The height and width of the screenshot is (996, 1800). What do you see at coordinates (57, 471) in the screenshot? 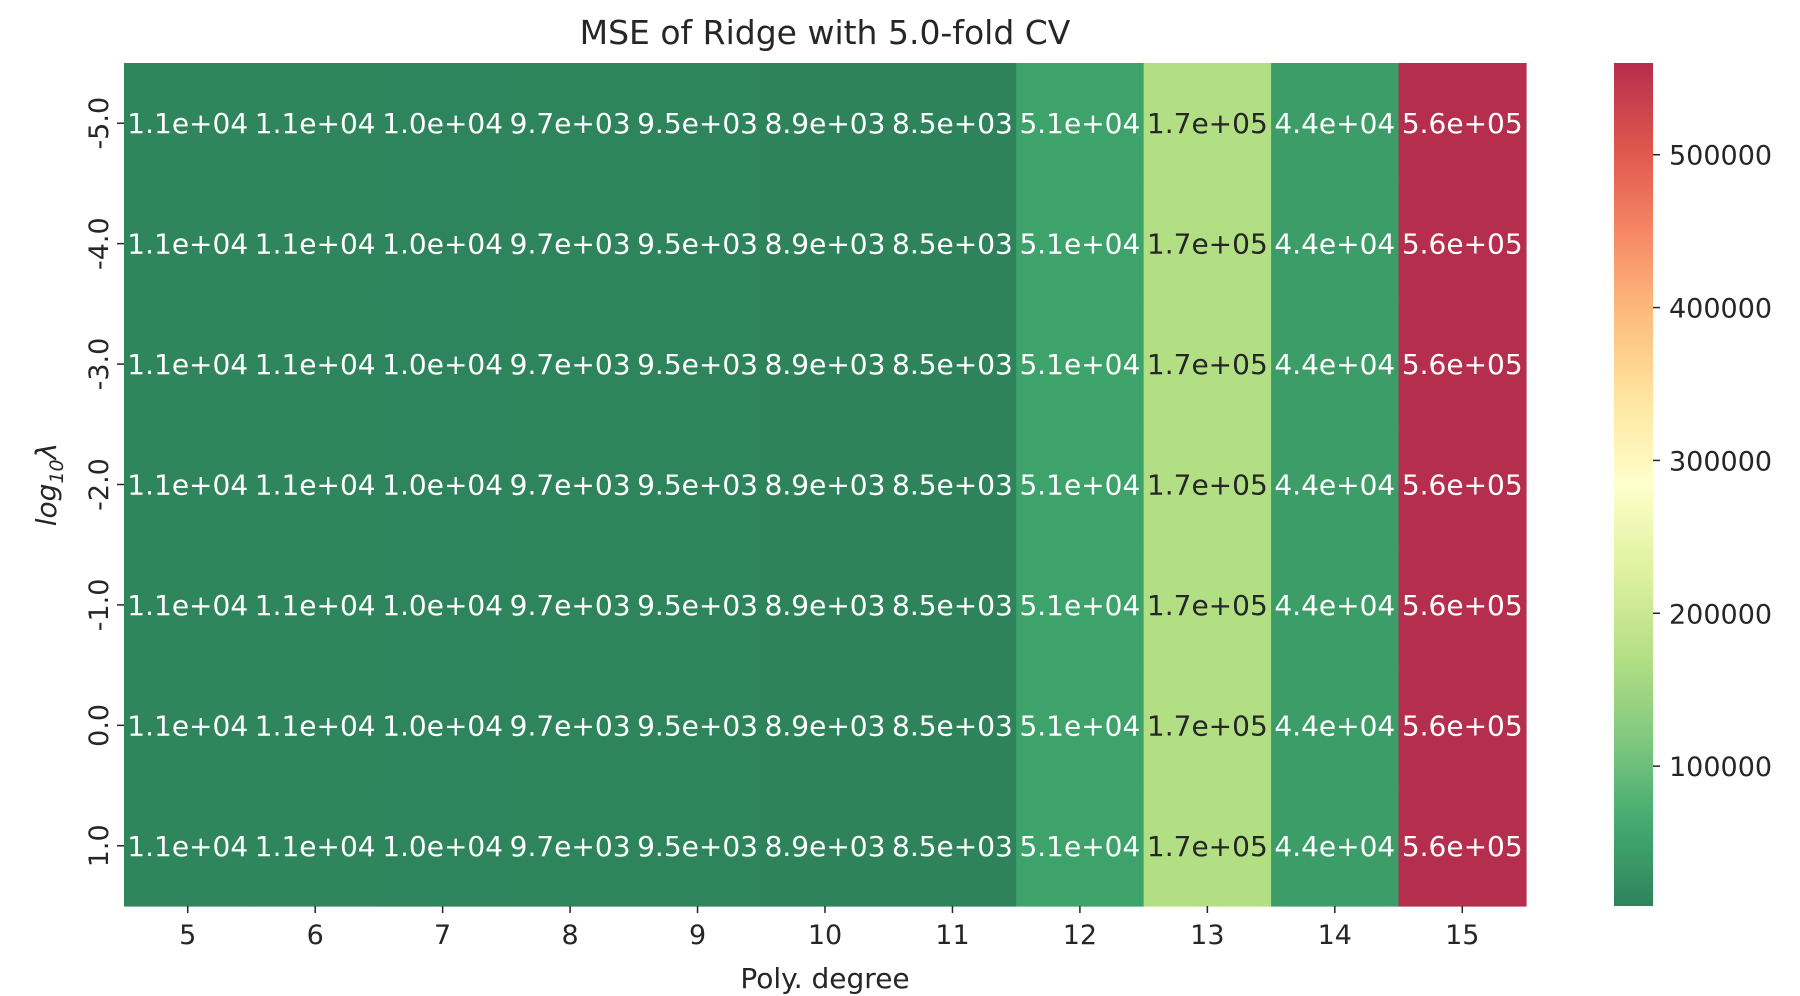
I see `y-axis-label-sub: 10` at bounding box center [57, 471].